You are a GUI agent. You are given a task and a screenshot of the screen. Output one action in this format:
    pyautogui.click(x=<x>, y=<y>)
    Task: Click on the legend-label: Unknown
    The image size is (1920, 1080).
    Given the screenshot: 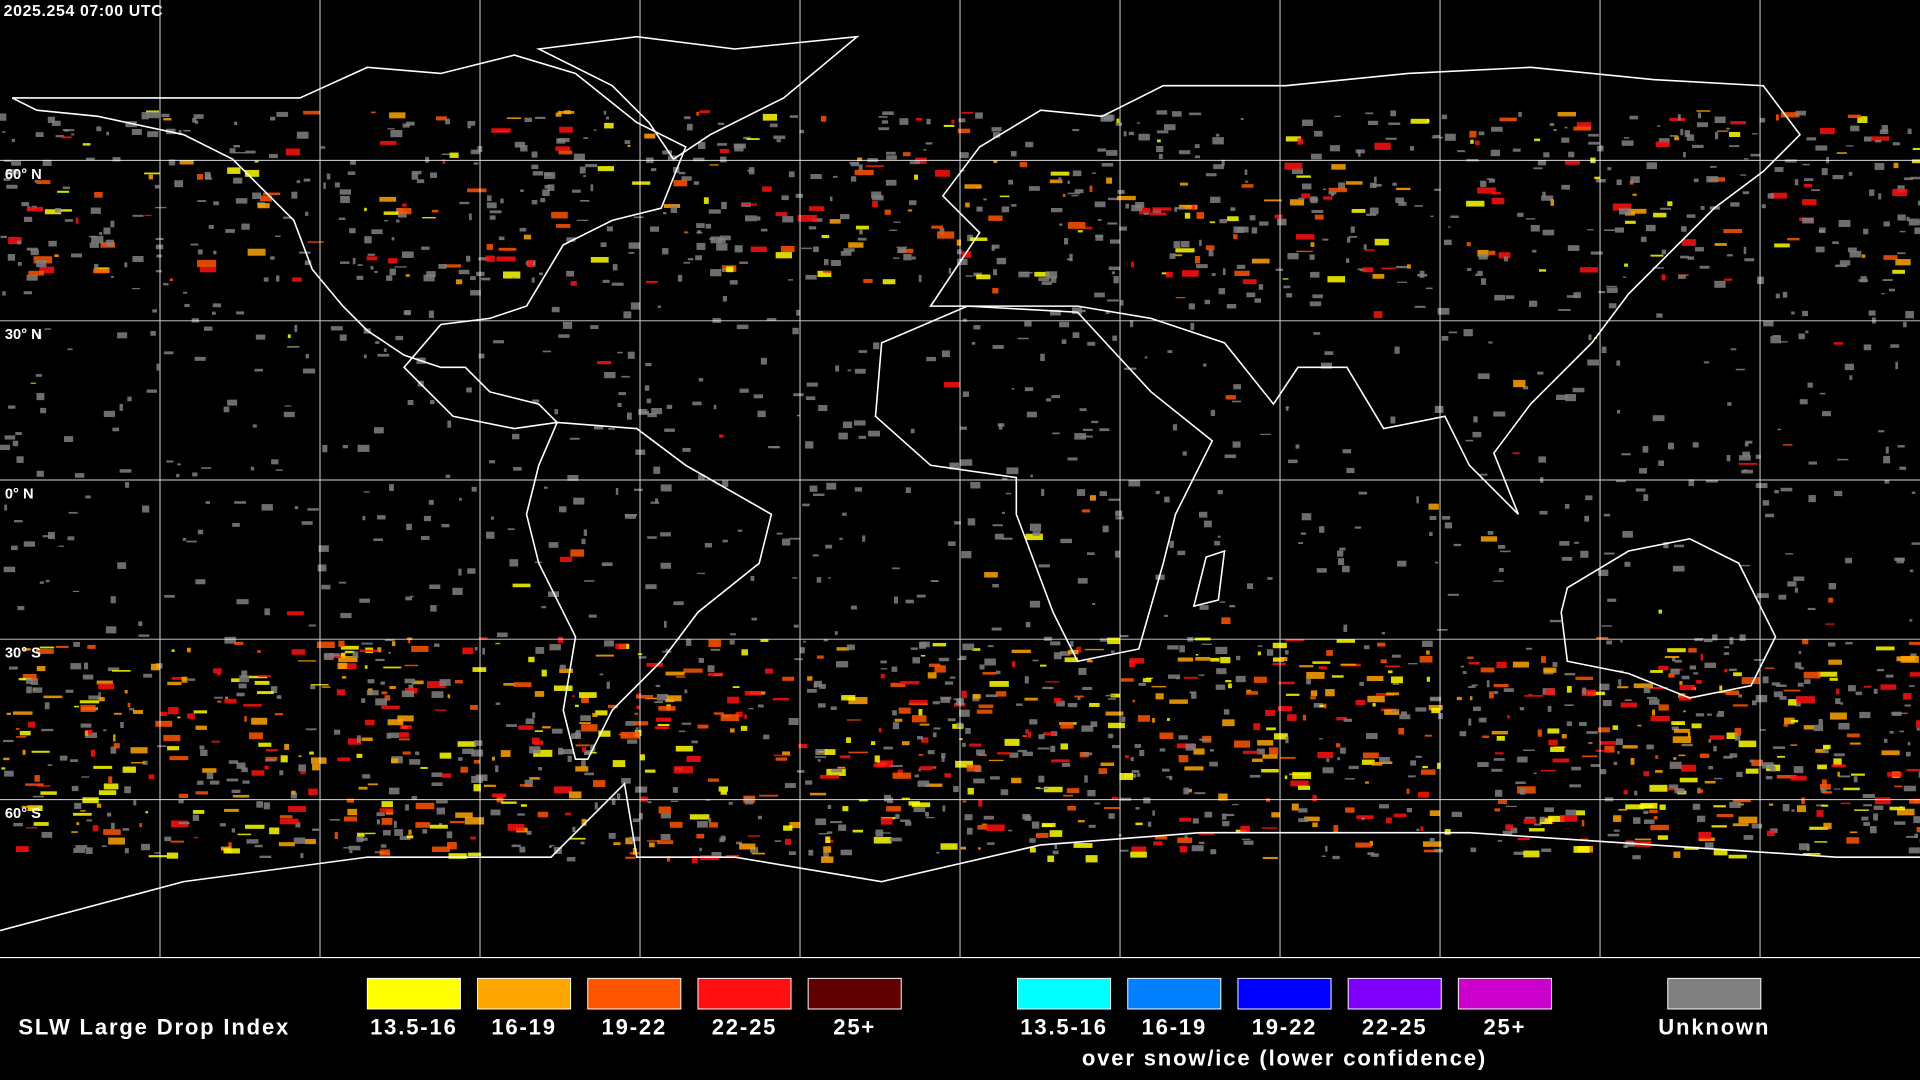 What is the action you would take?
    pyautogui.click(x=1714, y=1027)
    